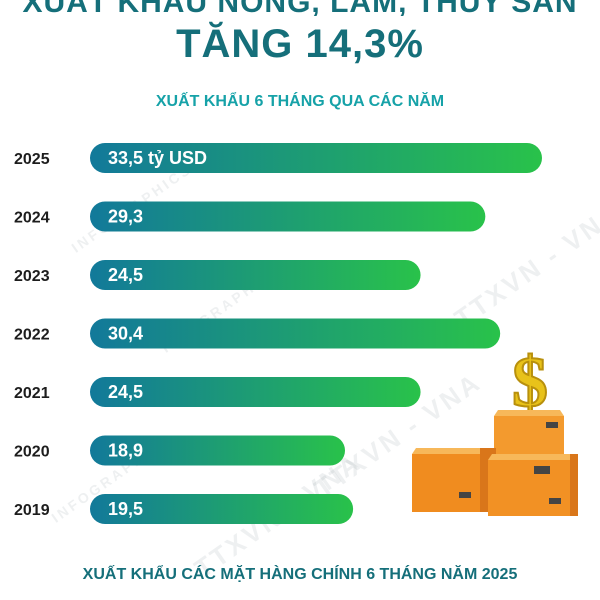  I want to click on year-label: 2022, so click(32, 335).